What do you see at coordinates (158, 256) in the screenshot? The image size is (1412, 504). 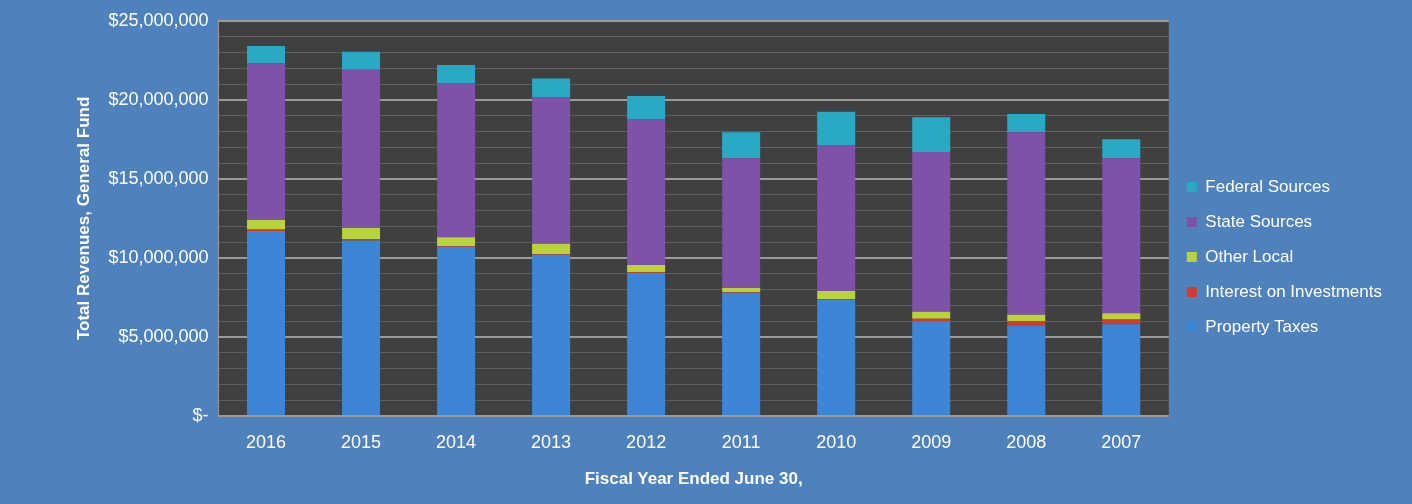 I see `y-tick-label: $10,000,000` at bounding box center [158, 256].